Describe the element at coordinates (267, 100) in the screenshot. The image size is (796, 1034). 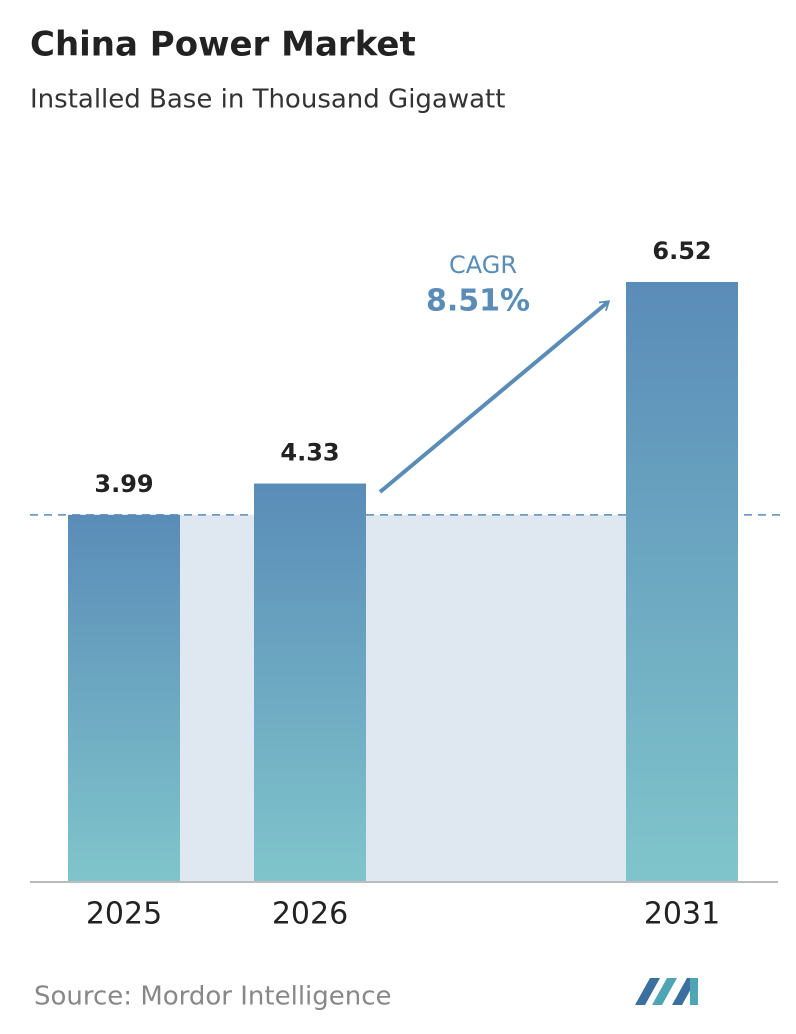
I see `chart-subtitle: Installed Base in Thousand Gigawatt` at that location.